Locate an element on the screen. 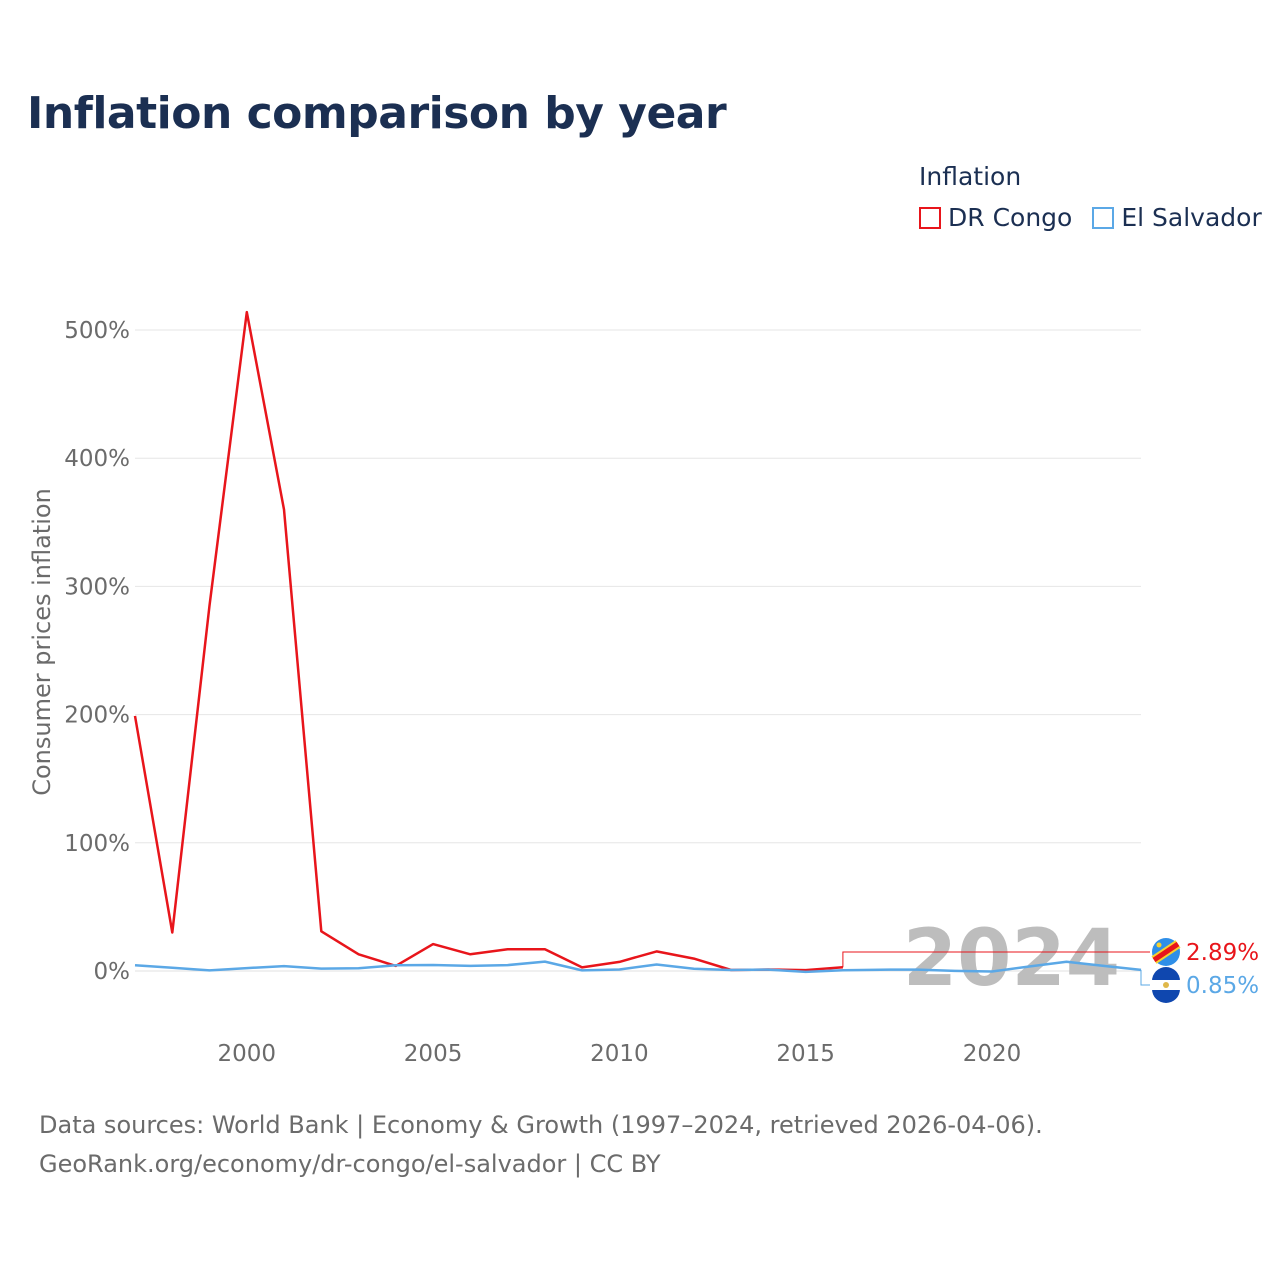 Image resolution: width=1280 pixels, height=1280 pixels. series-end-labels: 2.89% 0.85% is located at coordinates (1050, 970).